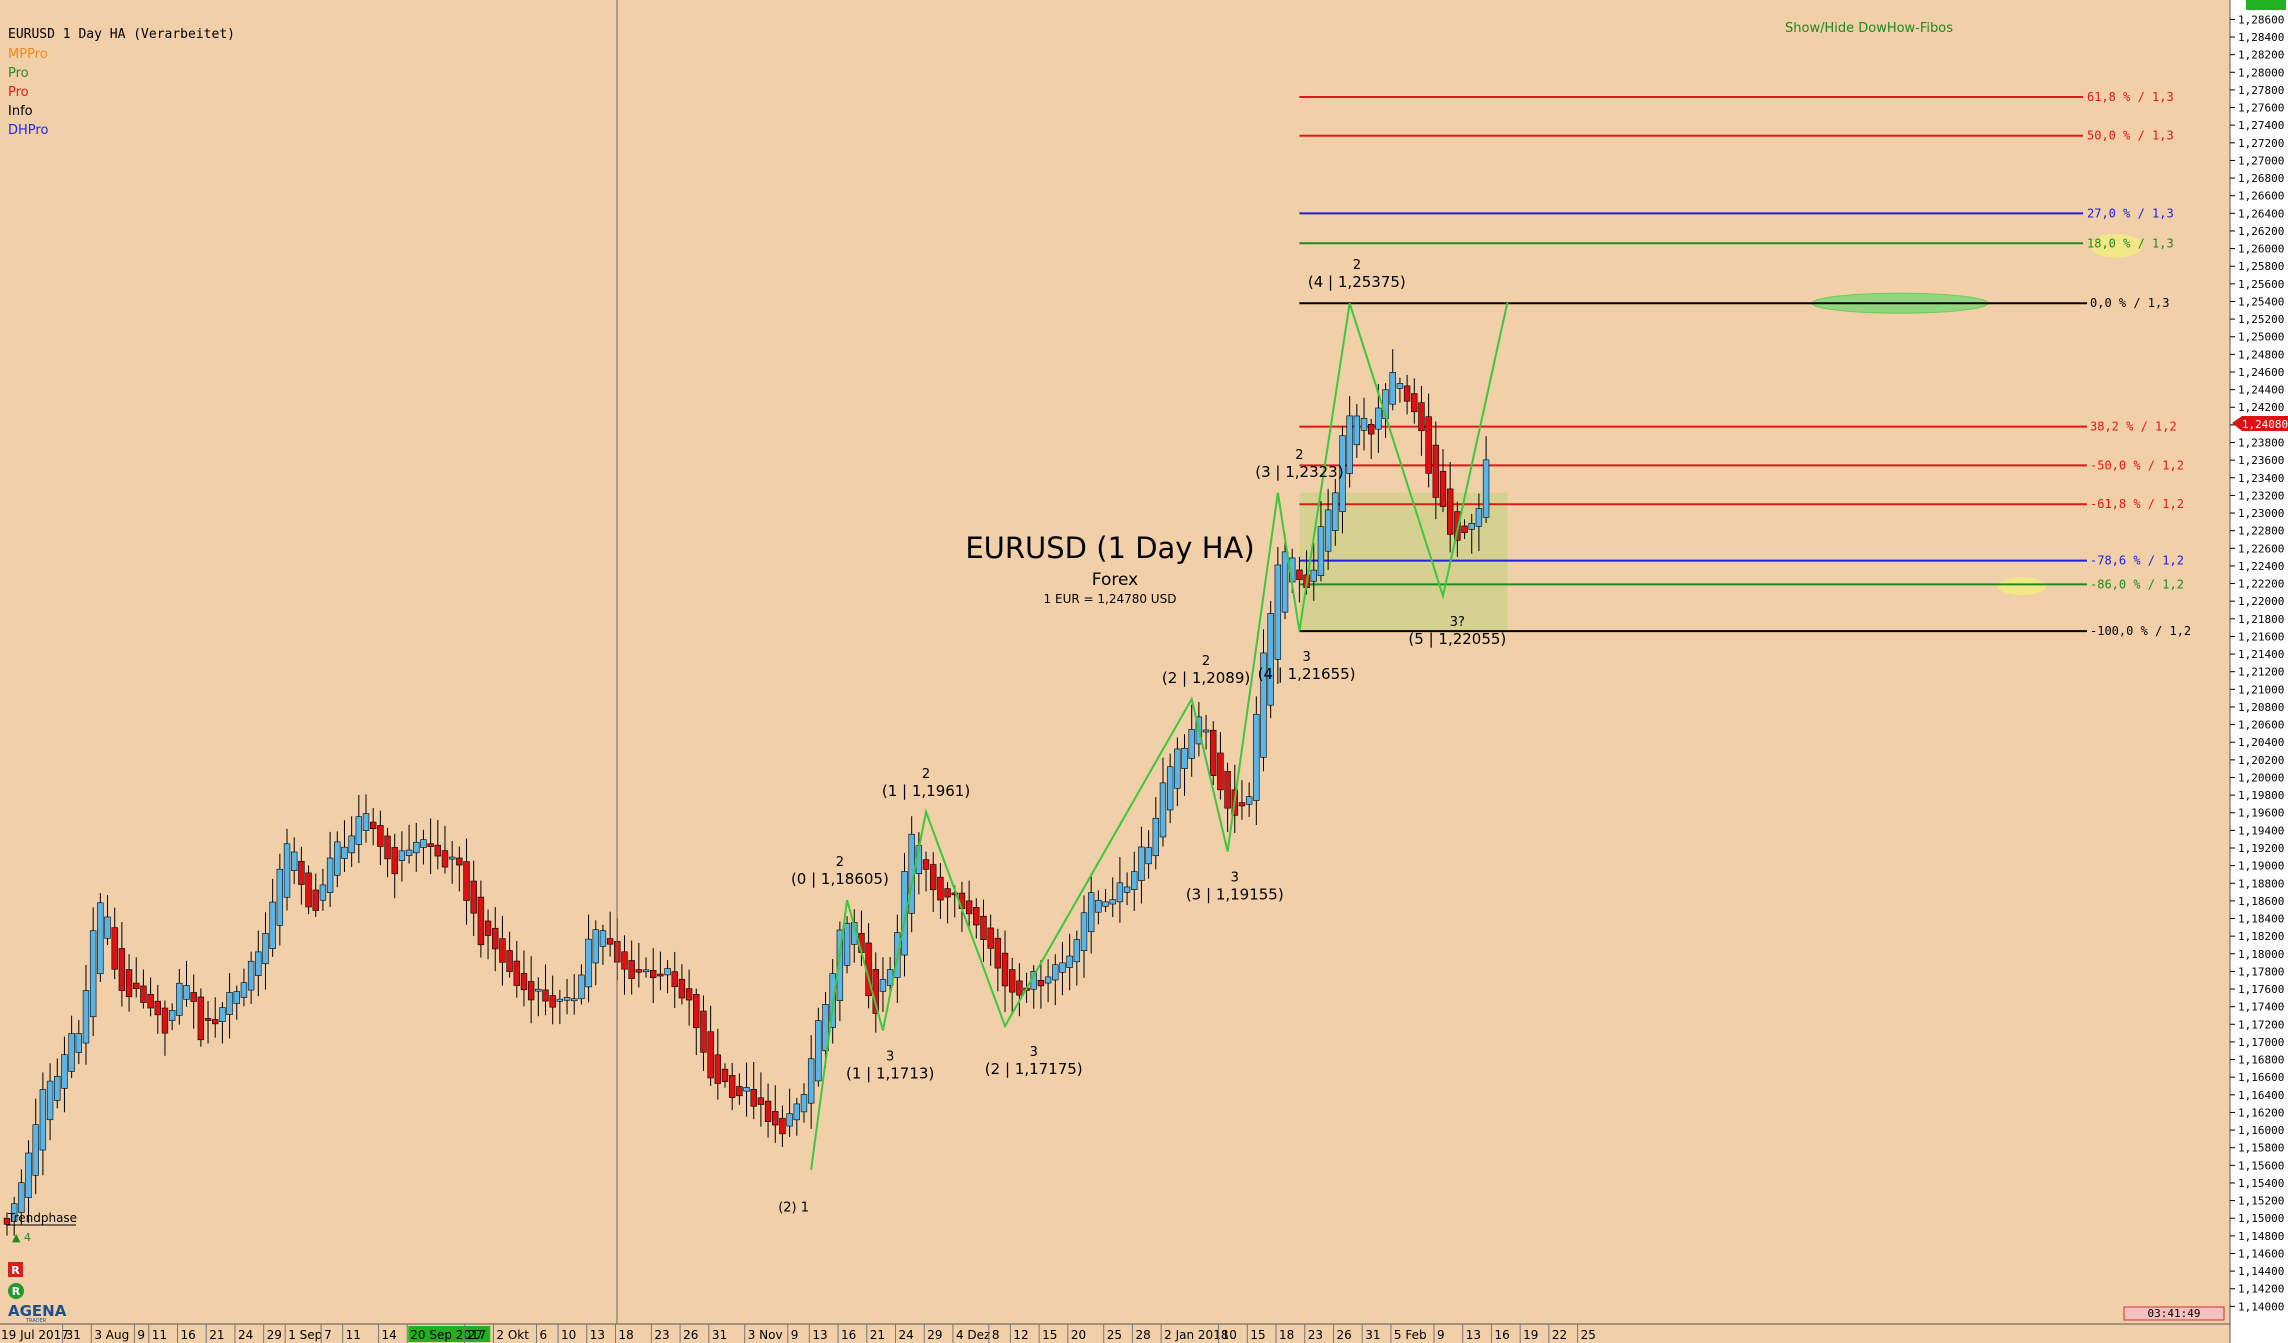 This screenshot has height=1343, width=2288. What do you see at coordinates (2261, 90) in the screenshot?
I see `y-tick-label: 1,27800` at bounding box center [2261, 90].